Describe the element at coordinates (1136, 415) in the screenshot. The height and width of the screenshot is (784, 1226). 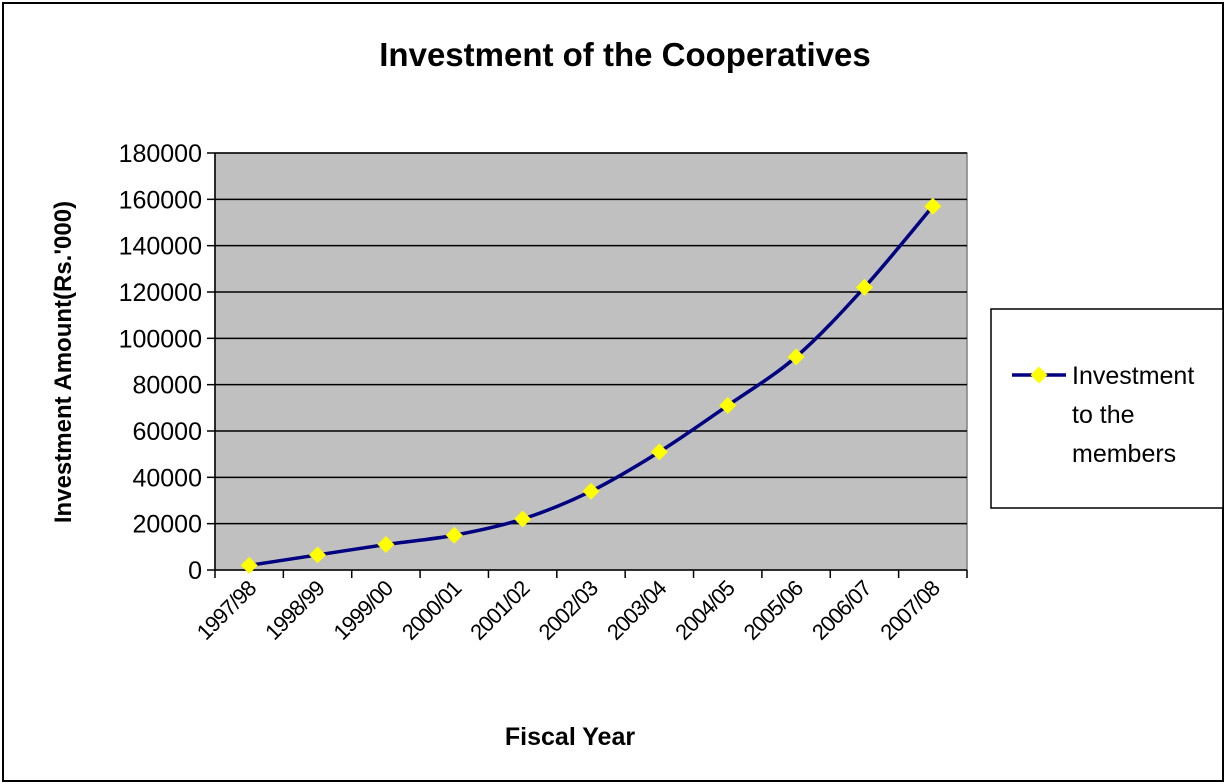
I see `legend-label: Investment to the members` at that location.